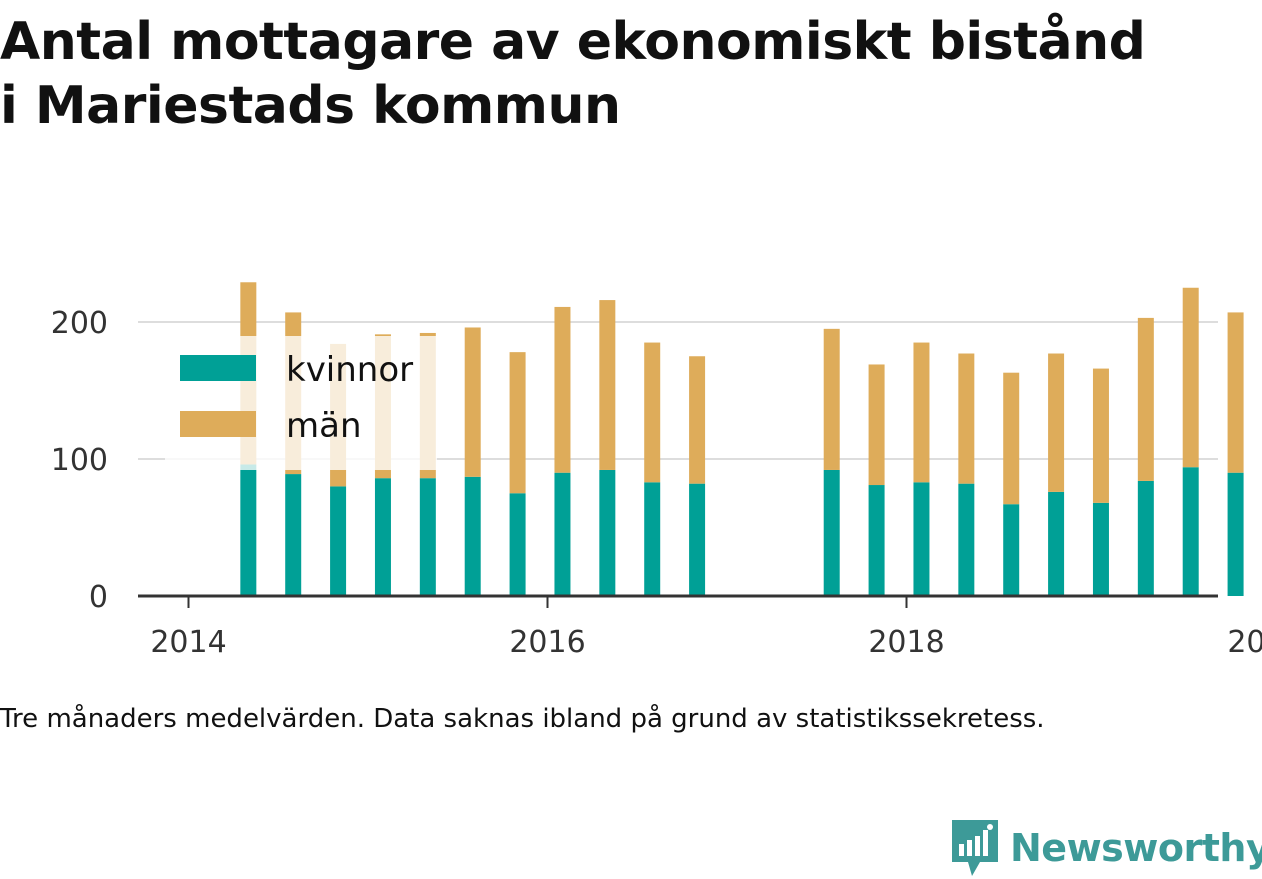 The image size is (1262, 879). Describe the element at coordinates (975, 848) in the screenshot. I see `newsworthy-logo-icon` at that location.